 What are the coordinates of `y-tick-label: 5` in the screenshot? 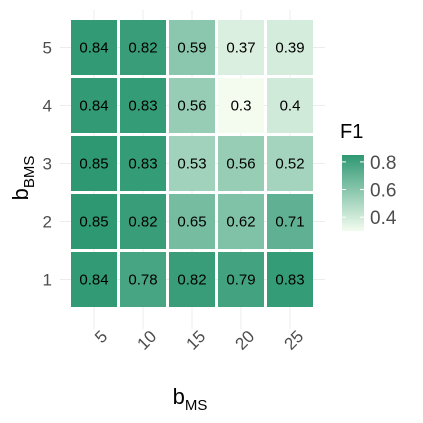 It's located at (47, 48).